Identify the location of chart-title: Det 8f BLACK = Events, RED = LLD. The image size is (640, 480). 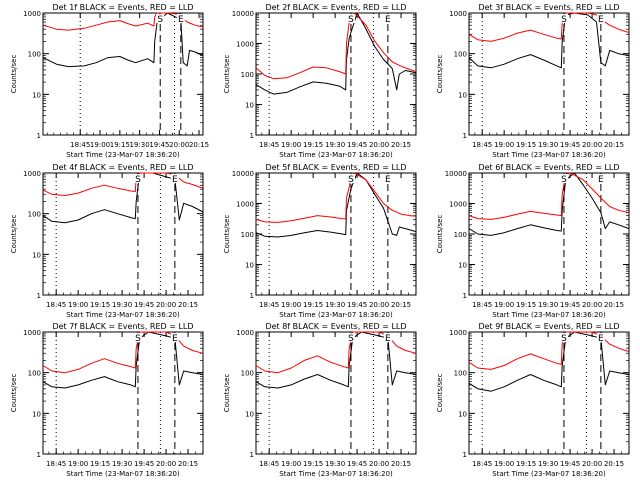
(335, 326).